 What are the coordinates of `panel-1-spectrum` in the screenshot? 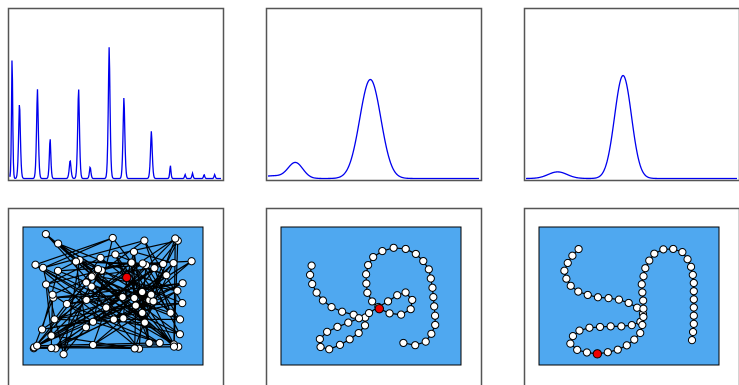 It's located at (116, 94).